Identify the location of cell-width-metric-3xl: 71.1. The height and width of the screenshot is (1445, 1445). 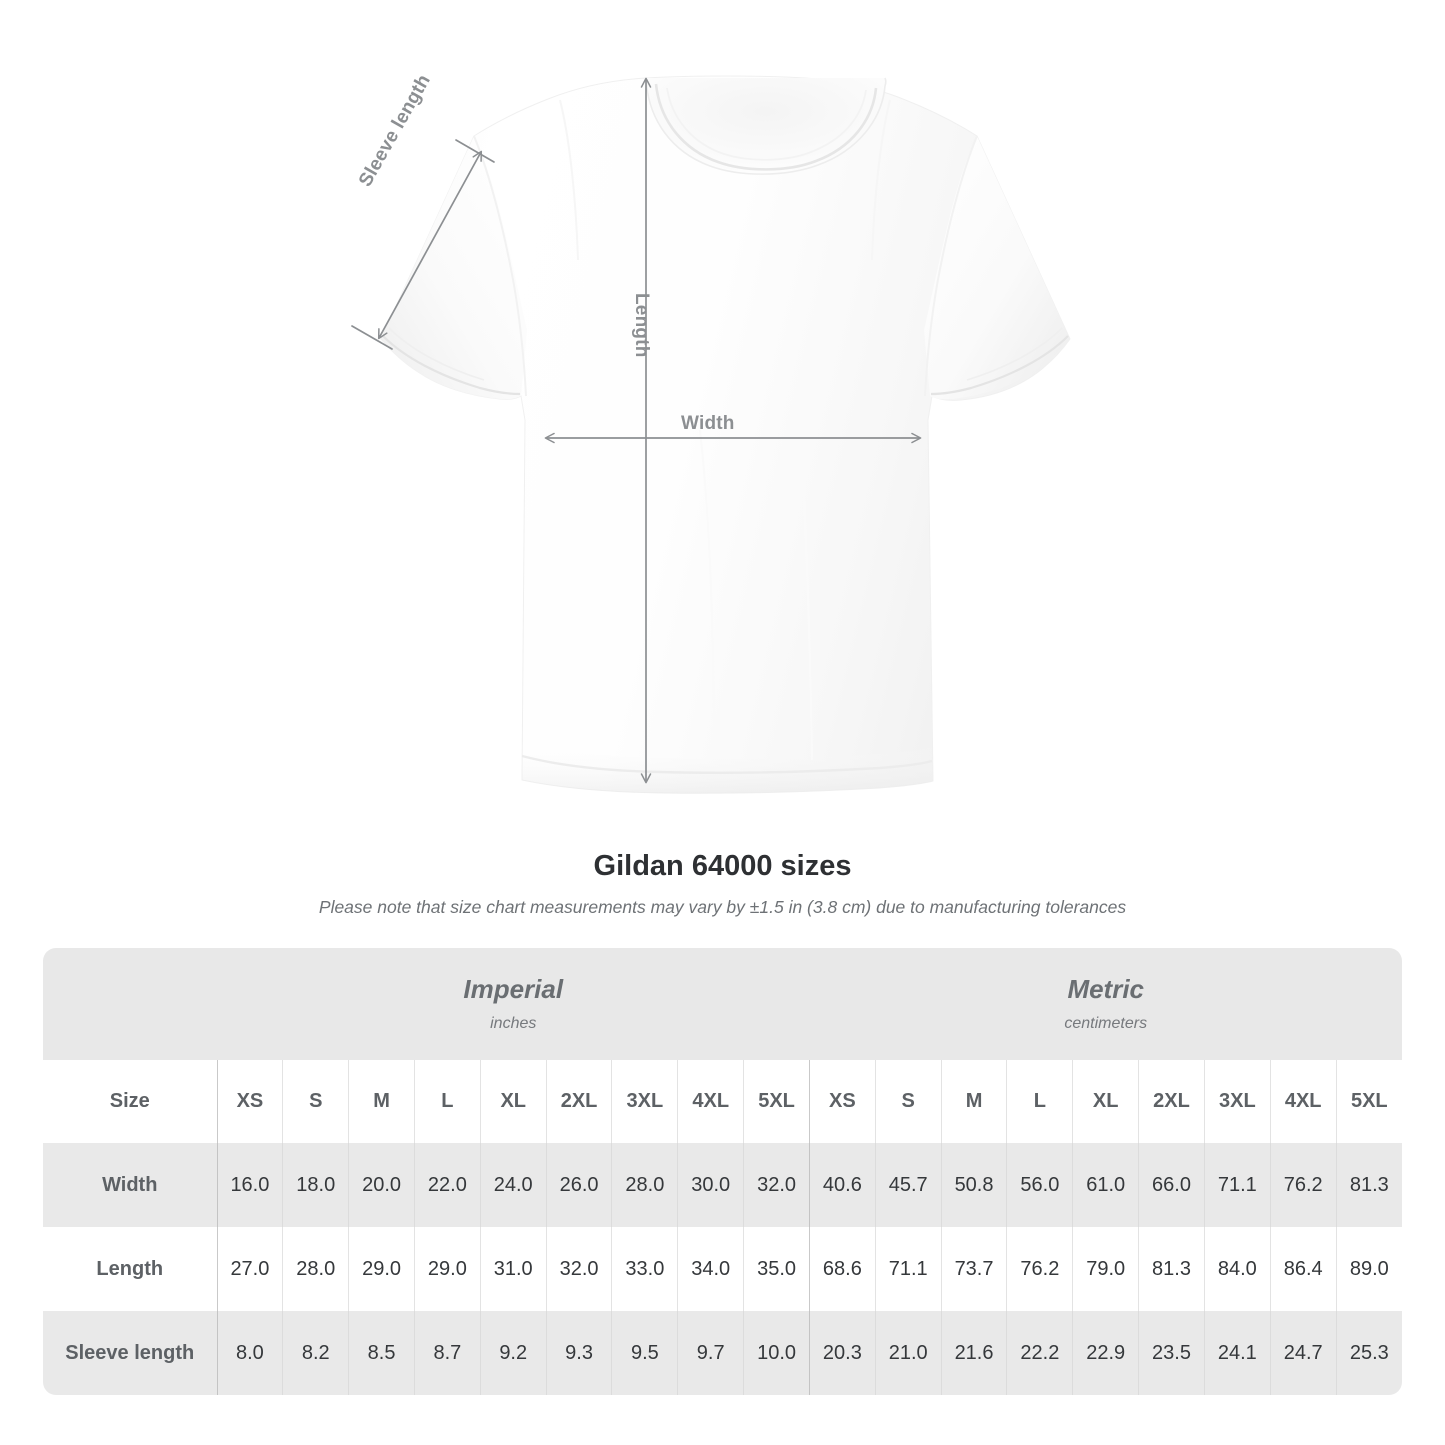
(1237, 1185).